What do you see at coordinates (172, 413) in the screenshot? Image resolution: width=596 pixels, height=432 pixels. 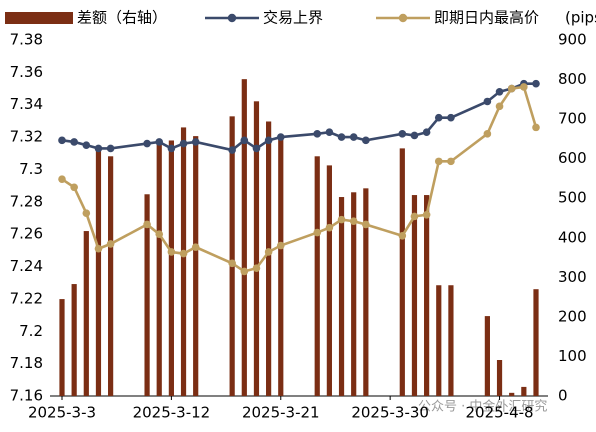 I see `x-tick-label: 2025-3-12` at bounding box center [172, 413].